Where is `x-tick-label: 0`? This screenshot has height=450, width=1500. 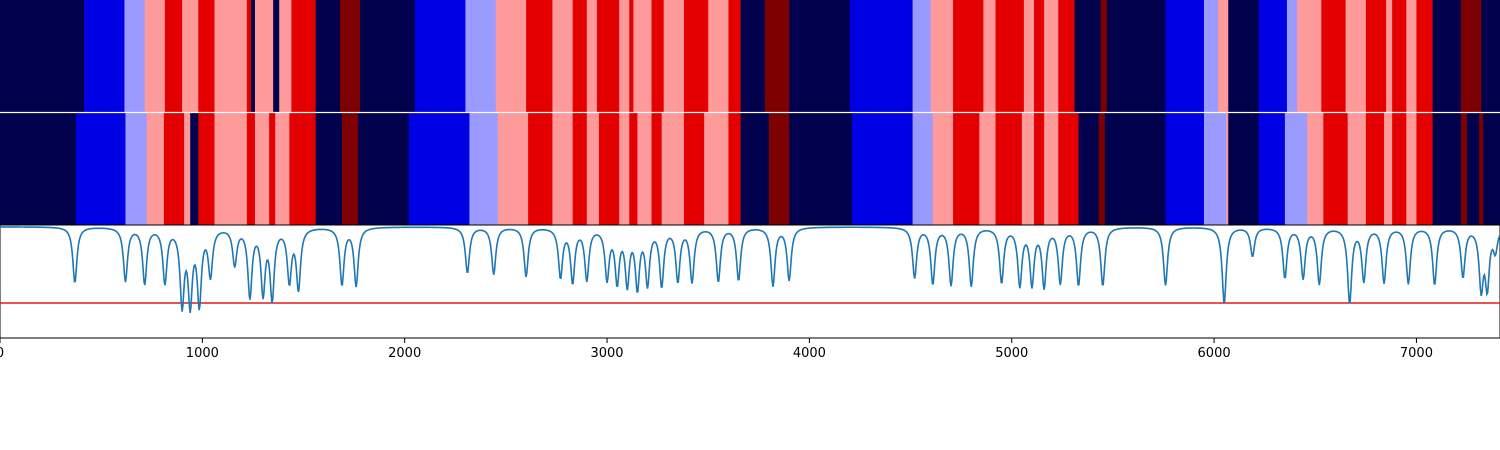
x-tick-label: 0 is located at coordinates (2, 353).